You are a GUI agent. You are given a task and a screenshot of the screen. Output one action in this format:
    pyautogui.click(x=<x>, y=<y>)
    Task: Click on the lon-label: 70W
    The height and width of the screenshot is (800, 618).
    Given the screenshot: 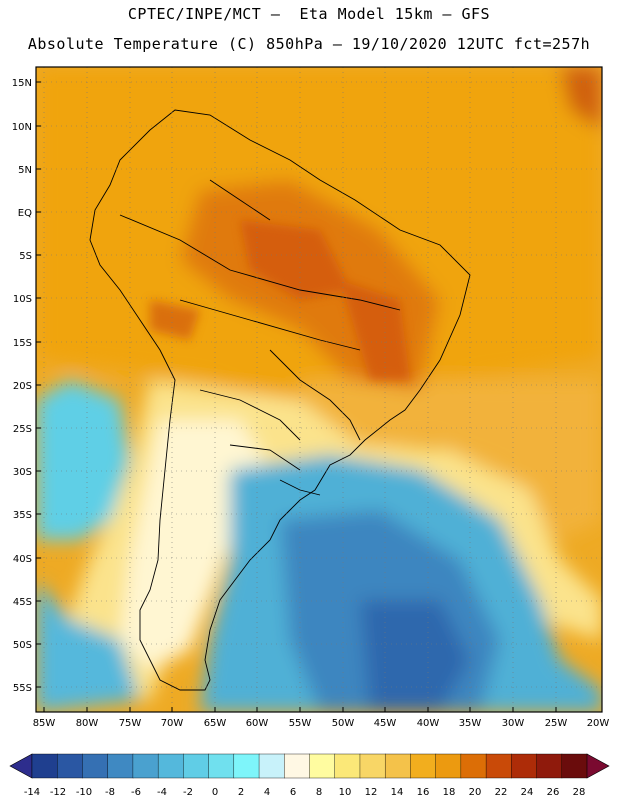 What is the action you would take?
    pyautogui.click(x=172, y=723)
    